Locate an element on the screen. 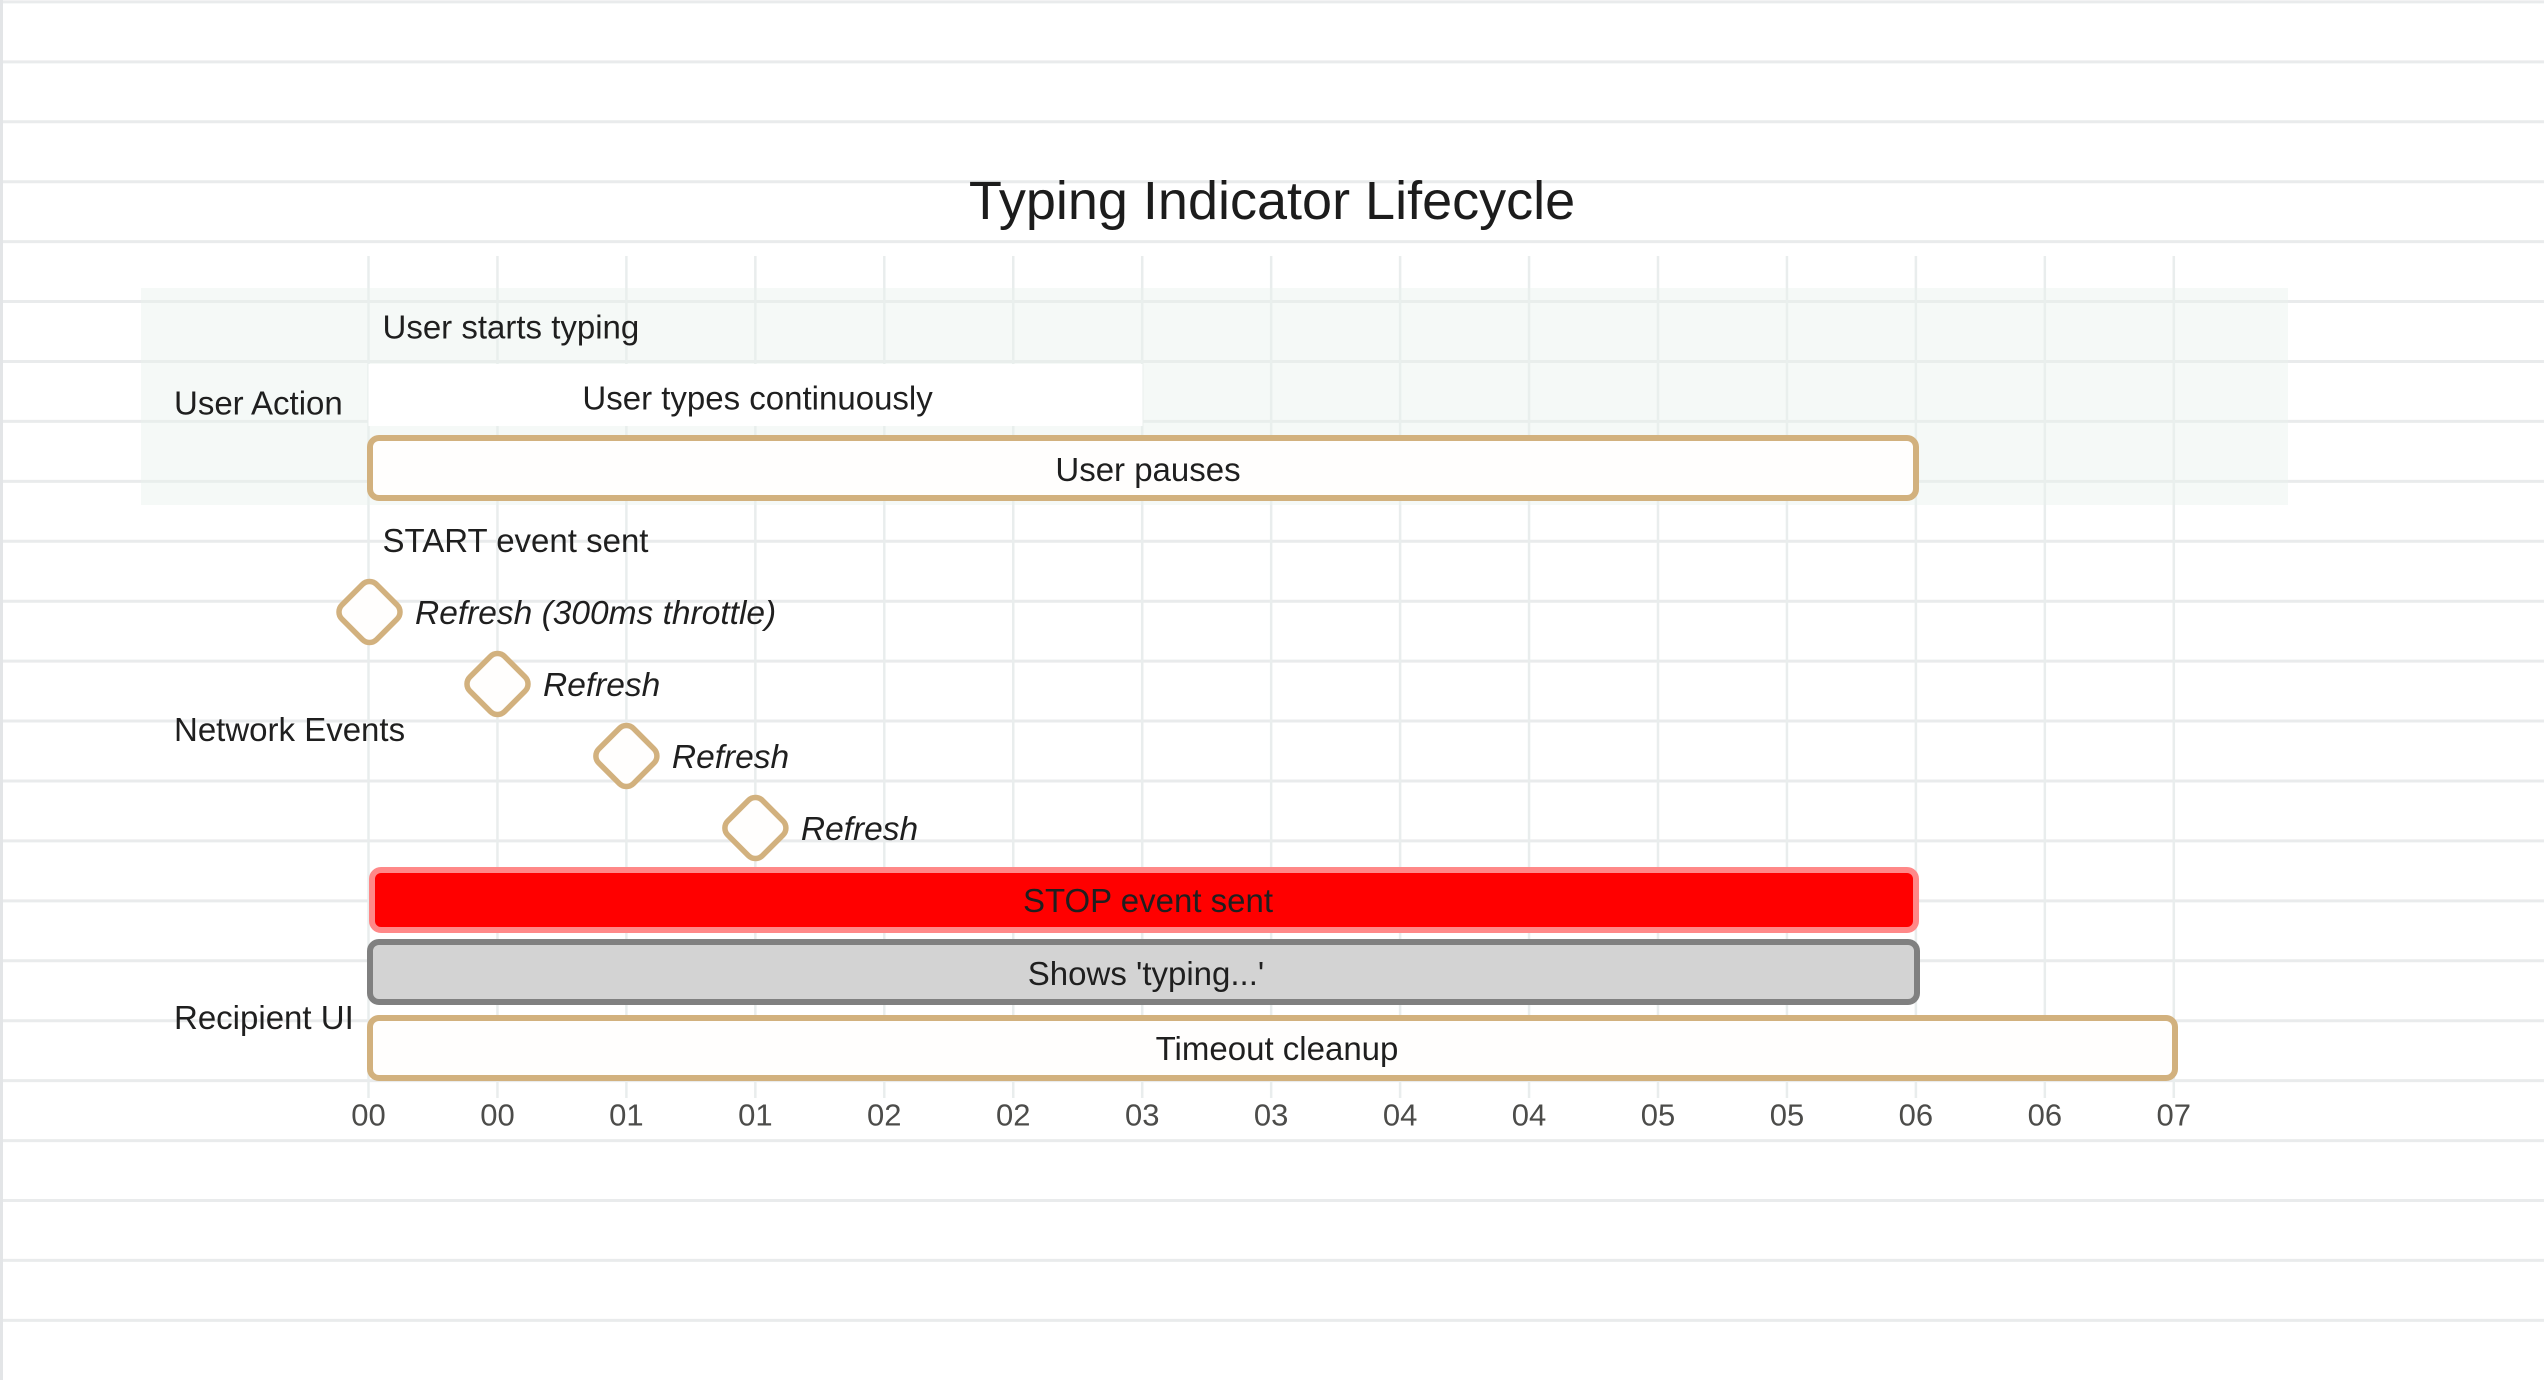  svg-text: User types continuously is located at coordinates (757, 398).